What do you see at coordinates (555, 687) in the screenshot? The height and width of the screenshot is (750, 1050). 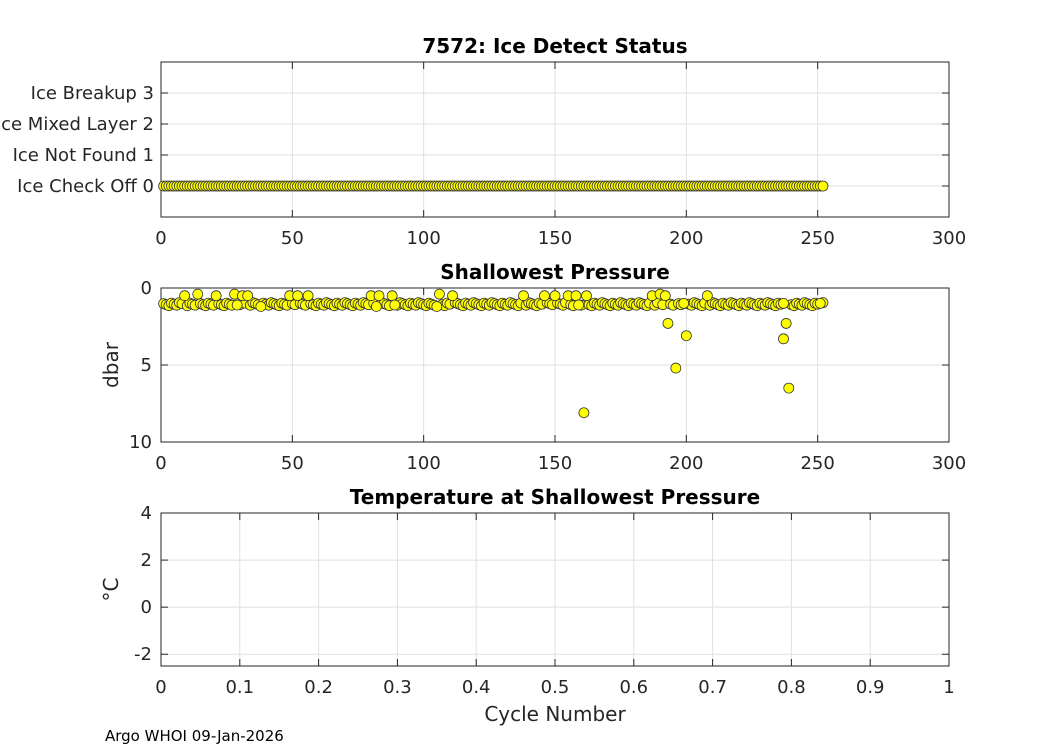 I see `x-tick-label: 0.5` at bounding box center [555, 687].